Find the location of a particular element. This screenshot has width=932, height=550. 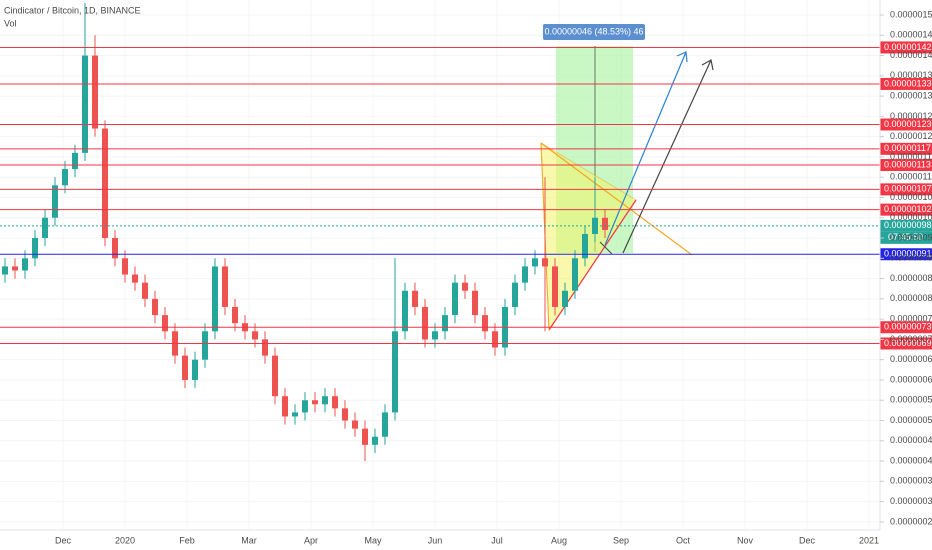

level-label: 0.00000073 is located at coordinates (908, 327).